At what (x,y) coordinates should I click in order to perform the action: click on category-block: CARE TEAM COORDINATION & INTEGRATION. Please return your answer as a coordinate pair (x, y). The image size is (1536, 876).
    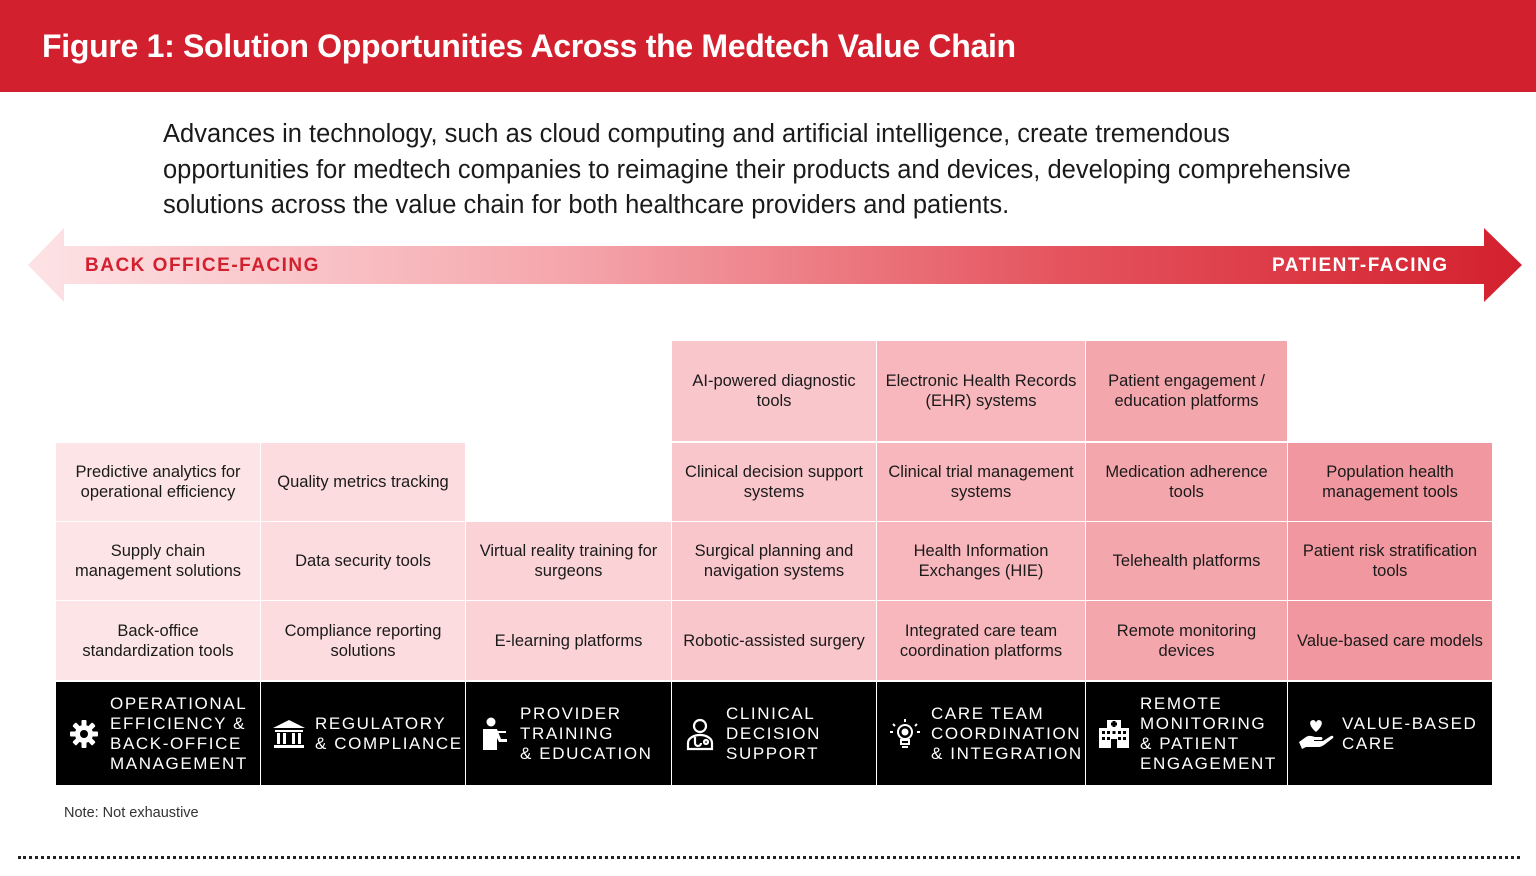
    Looking at the image, I should click on (981, 733).